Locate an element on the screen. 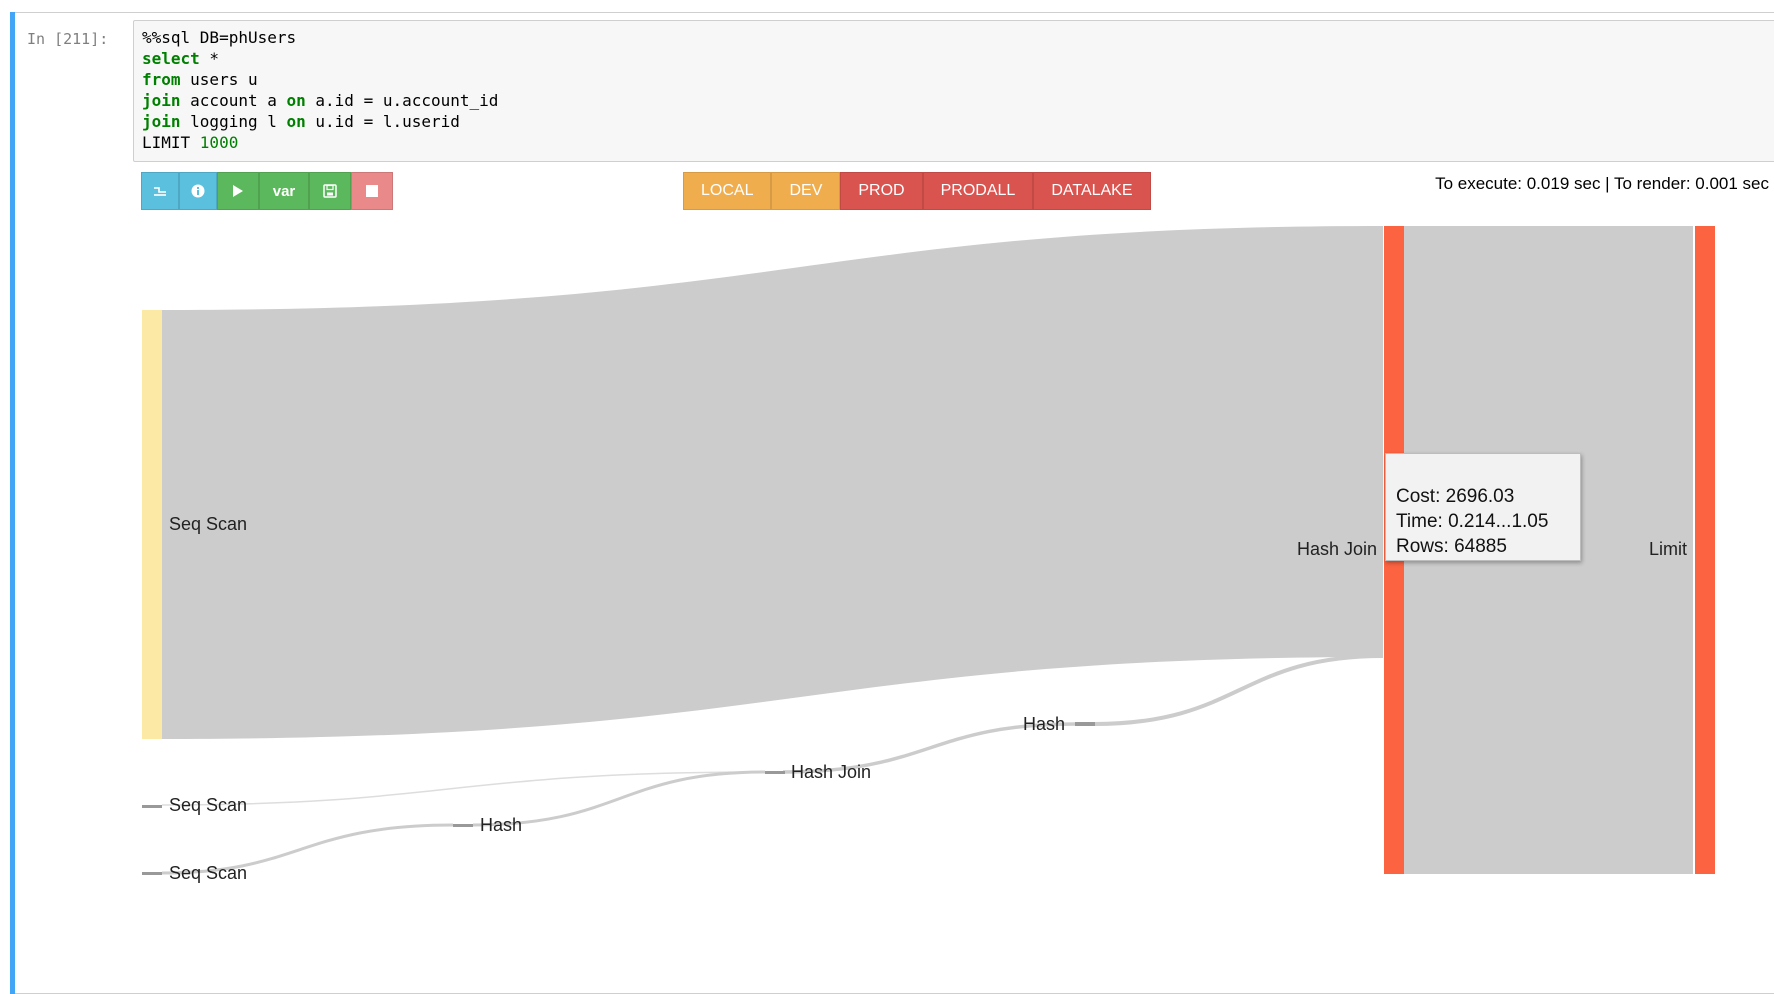 This screenshot has height=994, width=1774. play-icon is located at coordinates (238, 191).